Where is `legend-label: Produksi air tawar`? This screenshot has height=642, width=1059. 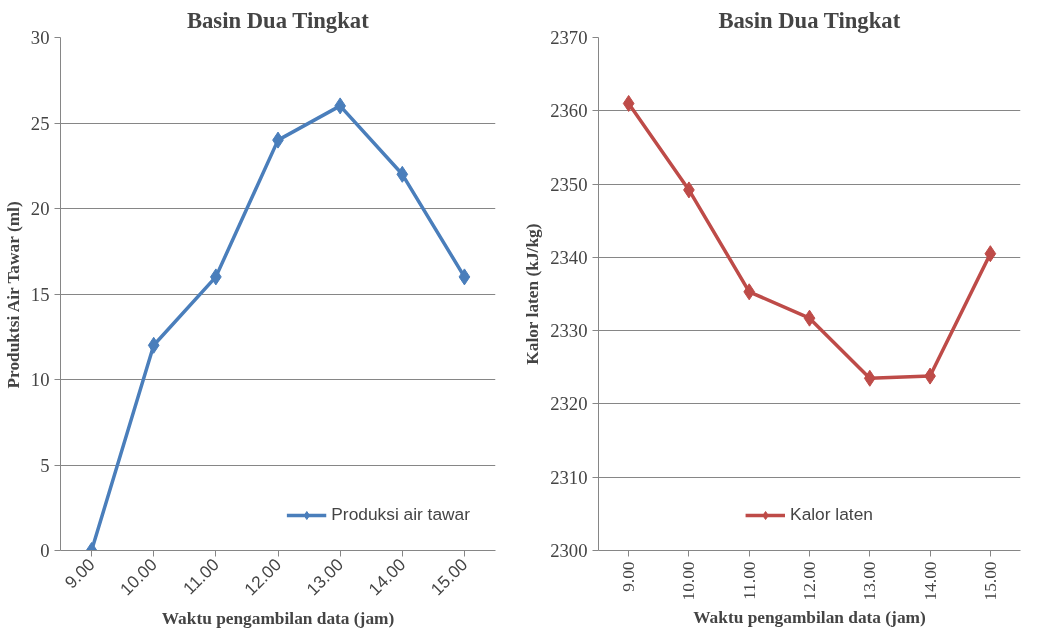 legend-label: Produksi air tawar is located at coordinates (400, 514).